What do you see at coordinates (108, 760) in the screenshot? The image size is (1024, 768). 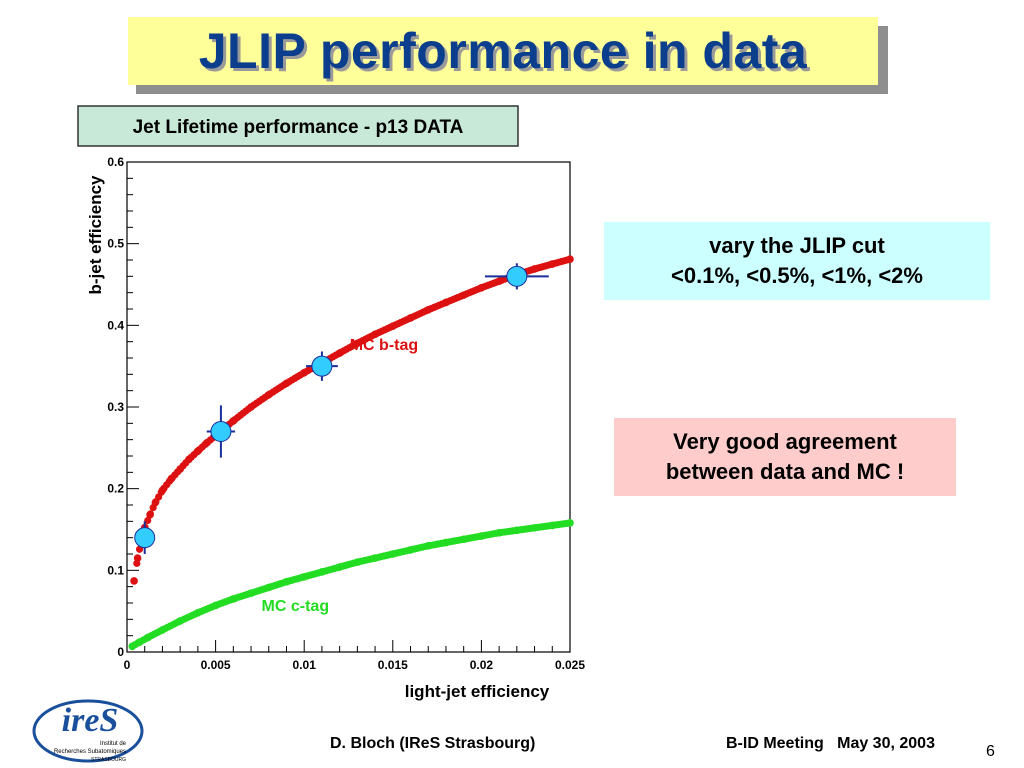 I see `logo-line3: STRASBOURG` at bounding box center [108, 760].